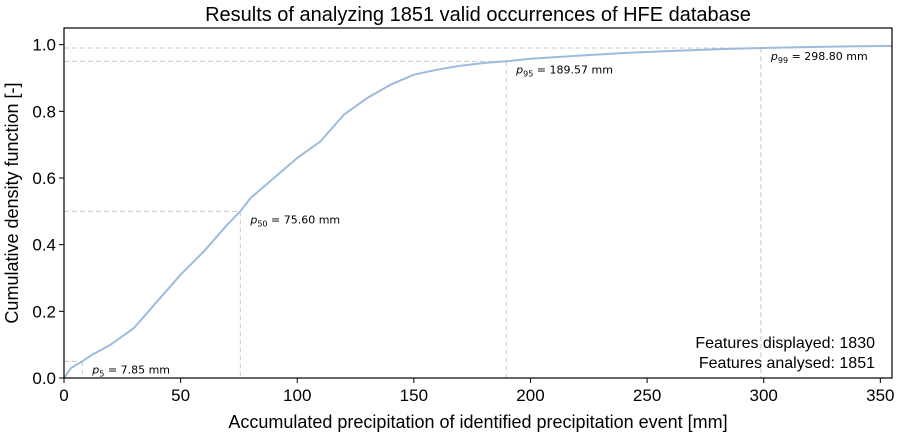 This screenshot has width=898, height=435. What do you see at coordinates (414, 395) in the screenshot?
I see `x-tick-label: 150` at bounding box center [414, 395].